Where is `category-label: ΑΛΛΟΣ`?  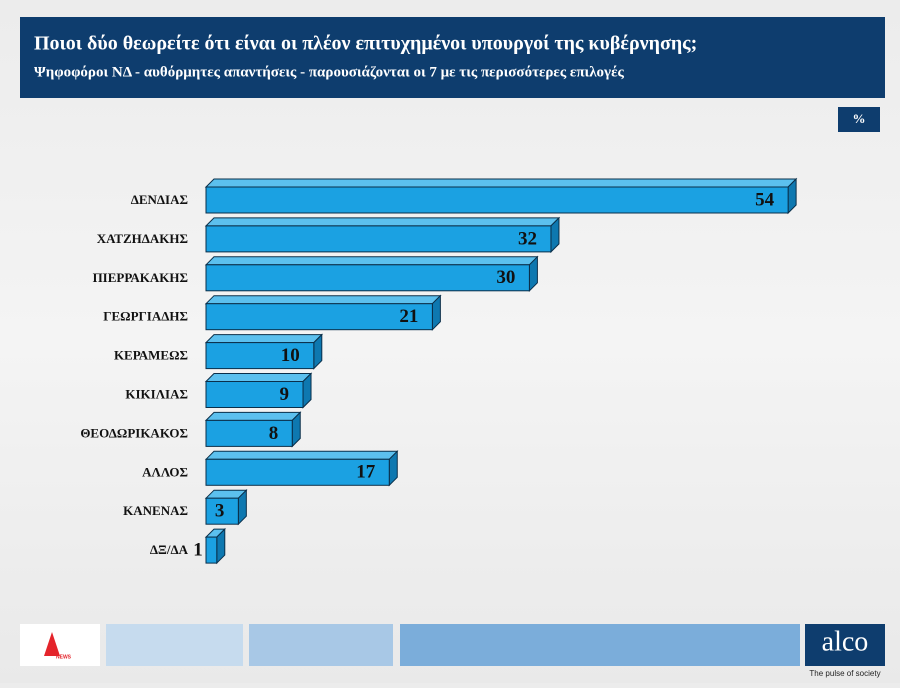 category-label: ΑΛΛΟΣ is located at coordinates (165, 471).